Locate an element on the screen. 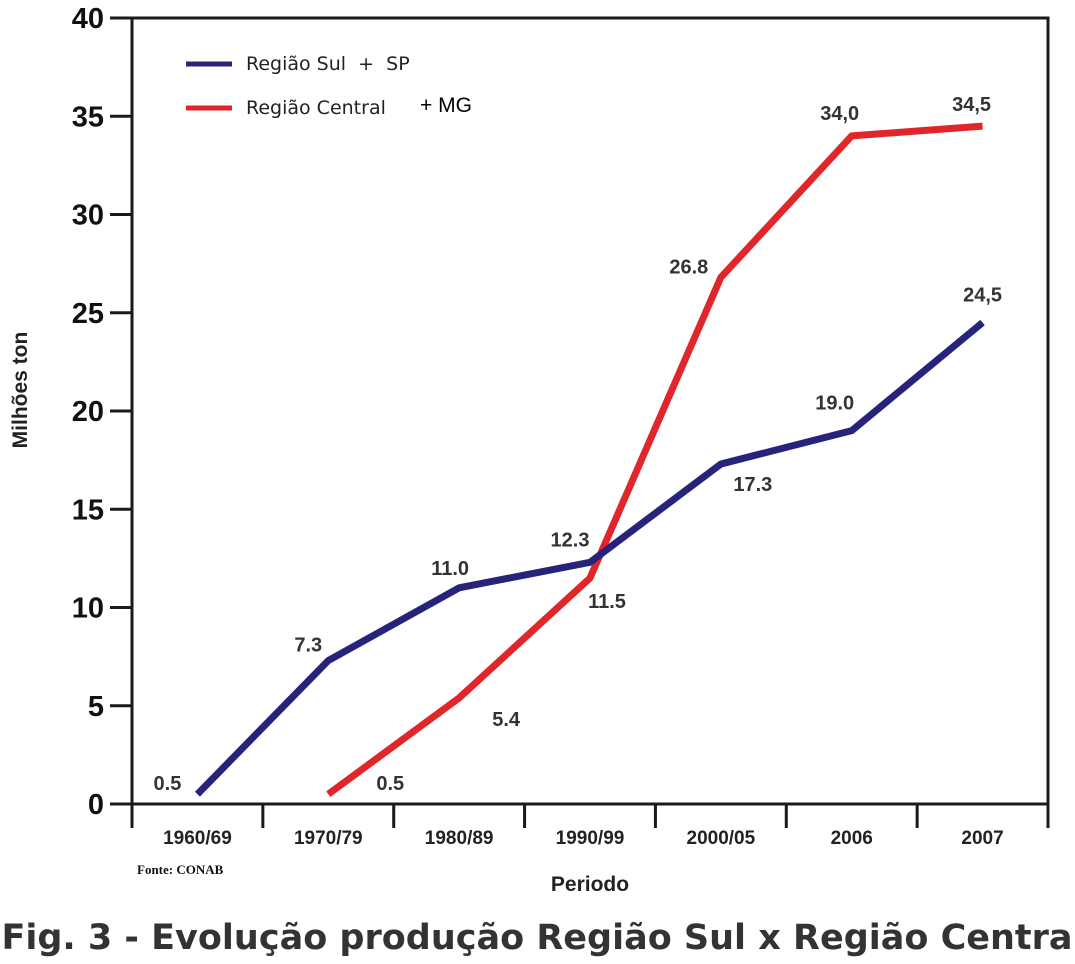 The width and height of the screenshot is (1075, 964). legend: Região Sul + SP Região Central + MG is located at coordinates (329, 86).